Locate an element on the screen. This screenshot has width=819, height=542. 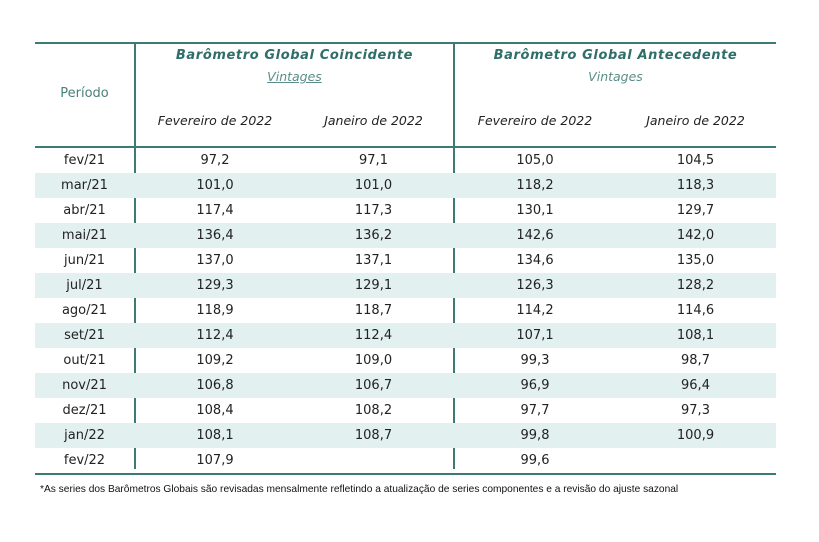
value-cell: 97,2 is located at coordinates (215, 160).